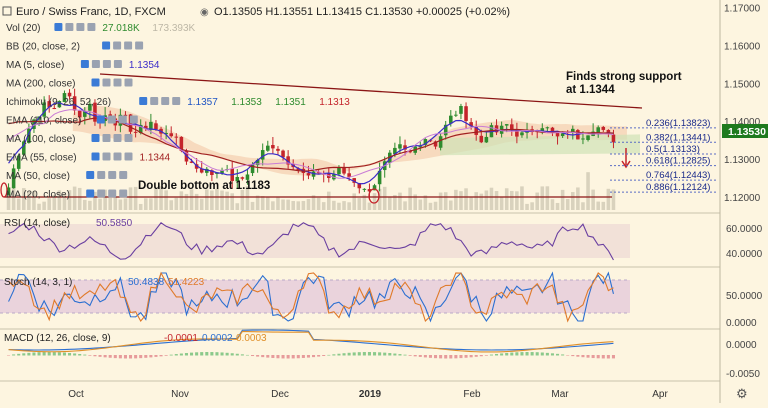  What do you see at coordinates (246, 102) in the screenshot?
I see `legend-value: 1.1353` at bounding box center [246, 102].